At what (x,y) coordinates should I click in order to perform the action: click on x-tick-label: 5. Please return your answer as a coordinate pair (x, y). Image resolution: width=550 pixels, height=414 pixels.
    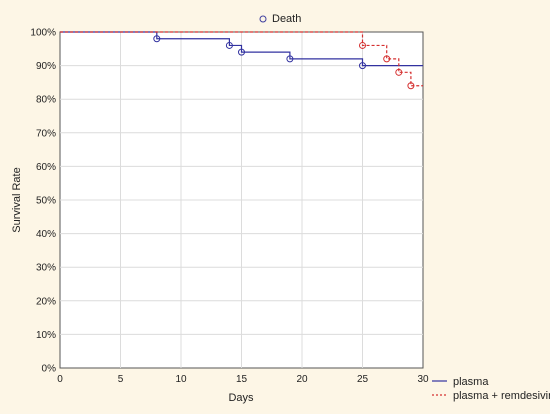
    Looking at the image, I should click on (121, 379).